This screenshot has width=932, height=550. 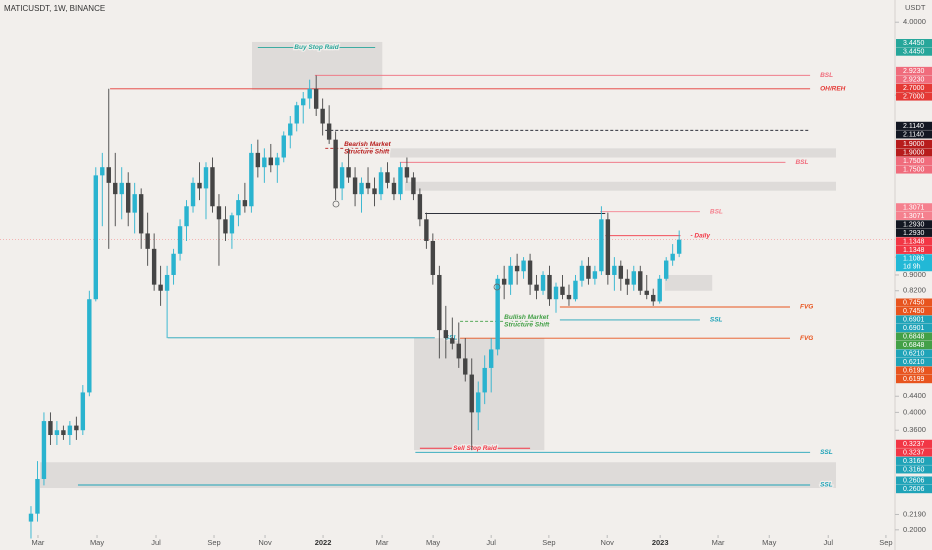 What do you see at coordinates (914, 88) in the screenshot?
I see `price-box-label: 2.7000` at bounding box center [914, 88].